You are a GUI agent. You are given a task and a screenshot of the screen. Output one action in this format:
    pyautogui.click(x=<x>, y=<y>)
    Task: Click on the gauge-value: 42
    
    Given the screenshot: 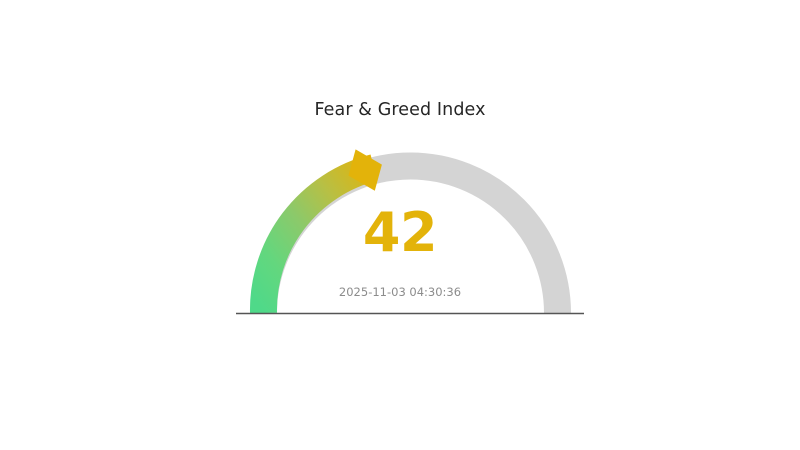 What is the action you would take?
    pyautogui.click(x=400, y=232)
    